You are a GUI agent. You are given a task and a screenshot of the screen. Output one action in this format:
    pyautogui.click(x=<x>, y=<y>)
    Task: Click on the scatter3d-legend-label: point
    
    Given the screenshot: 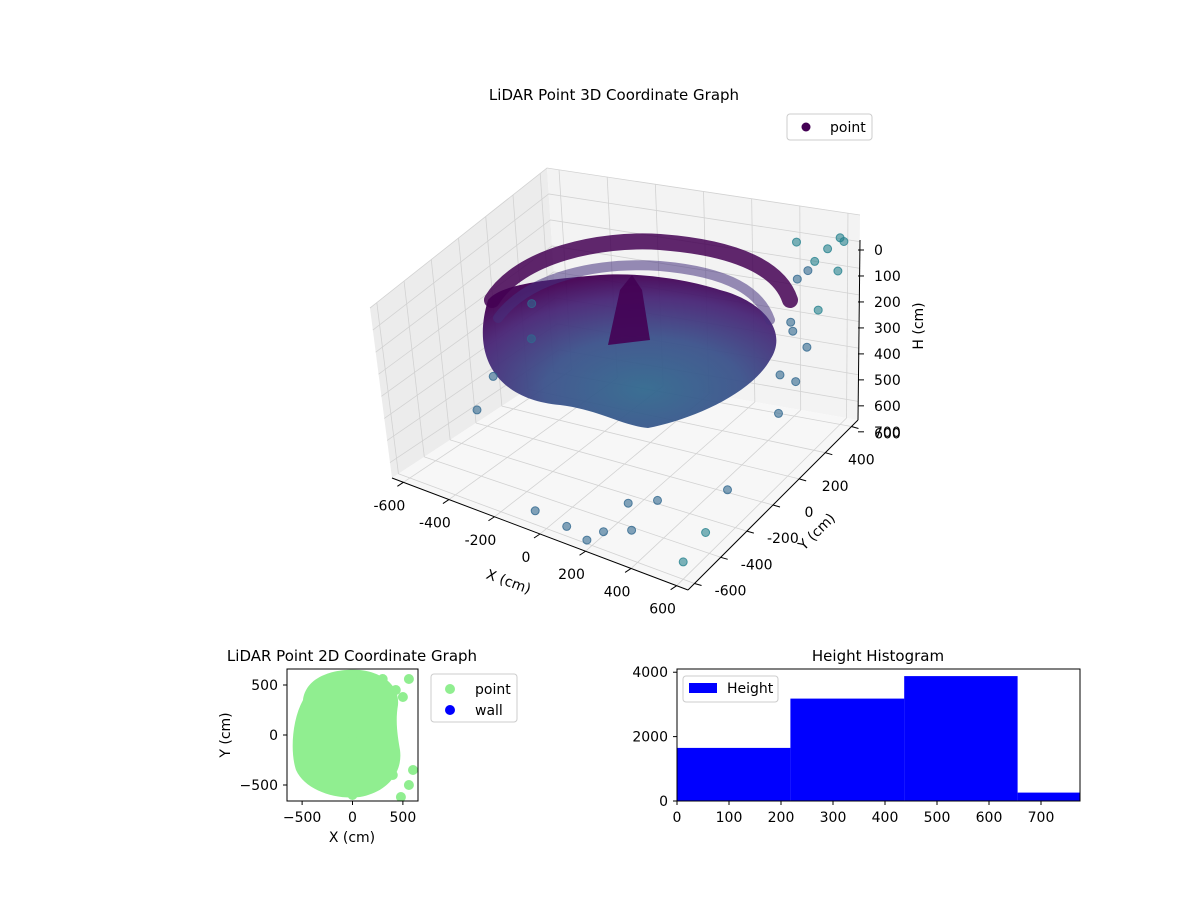 What is the action you would take?
    pyautogui.click(x=848, y=128)
    